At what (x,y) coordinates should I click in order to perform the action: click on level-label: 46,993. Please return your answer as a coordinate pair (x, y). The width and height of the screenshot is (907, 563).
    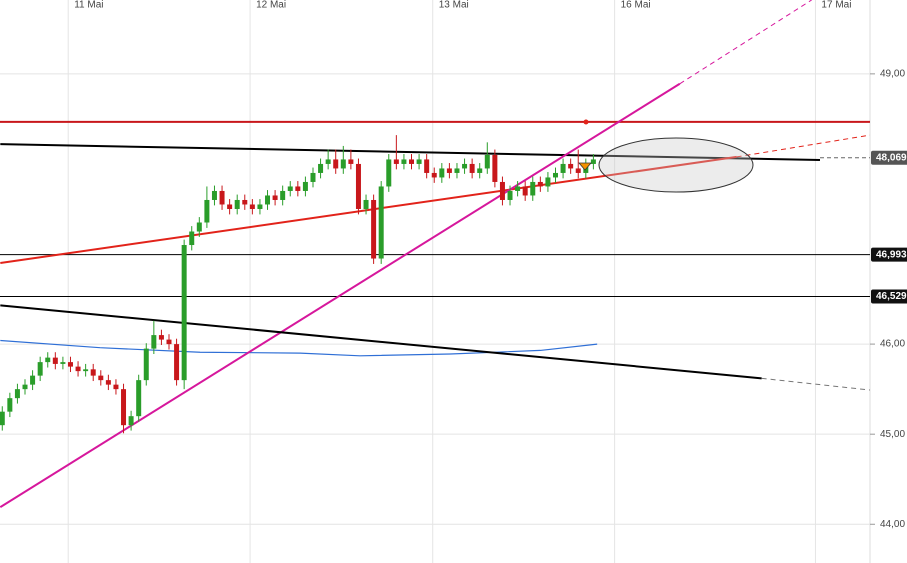
    Looking at the image, I should click on (891, 254).